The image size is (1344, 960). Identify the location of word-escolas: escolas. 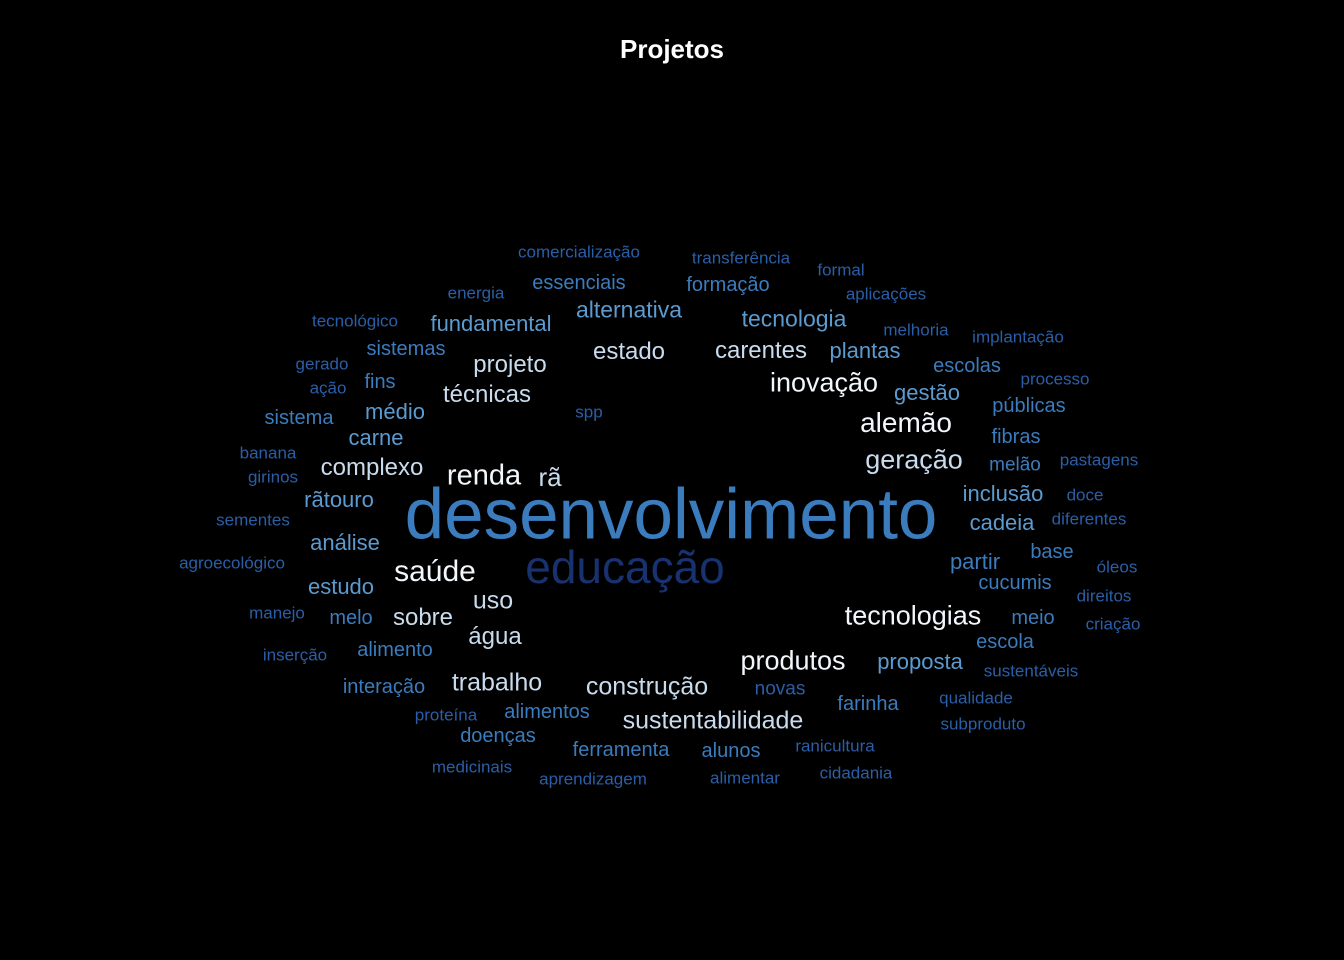
(967, 366).